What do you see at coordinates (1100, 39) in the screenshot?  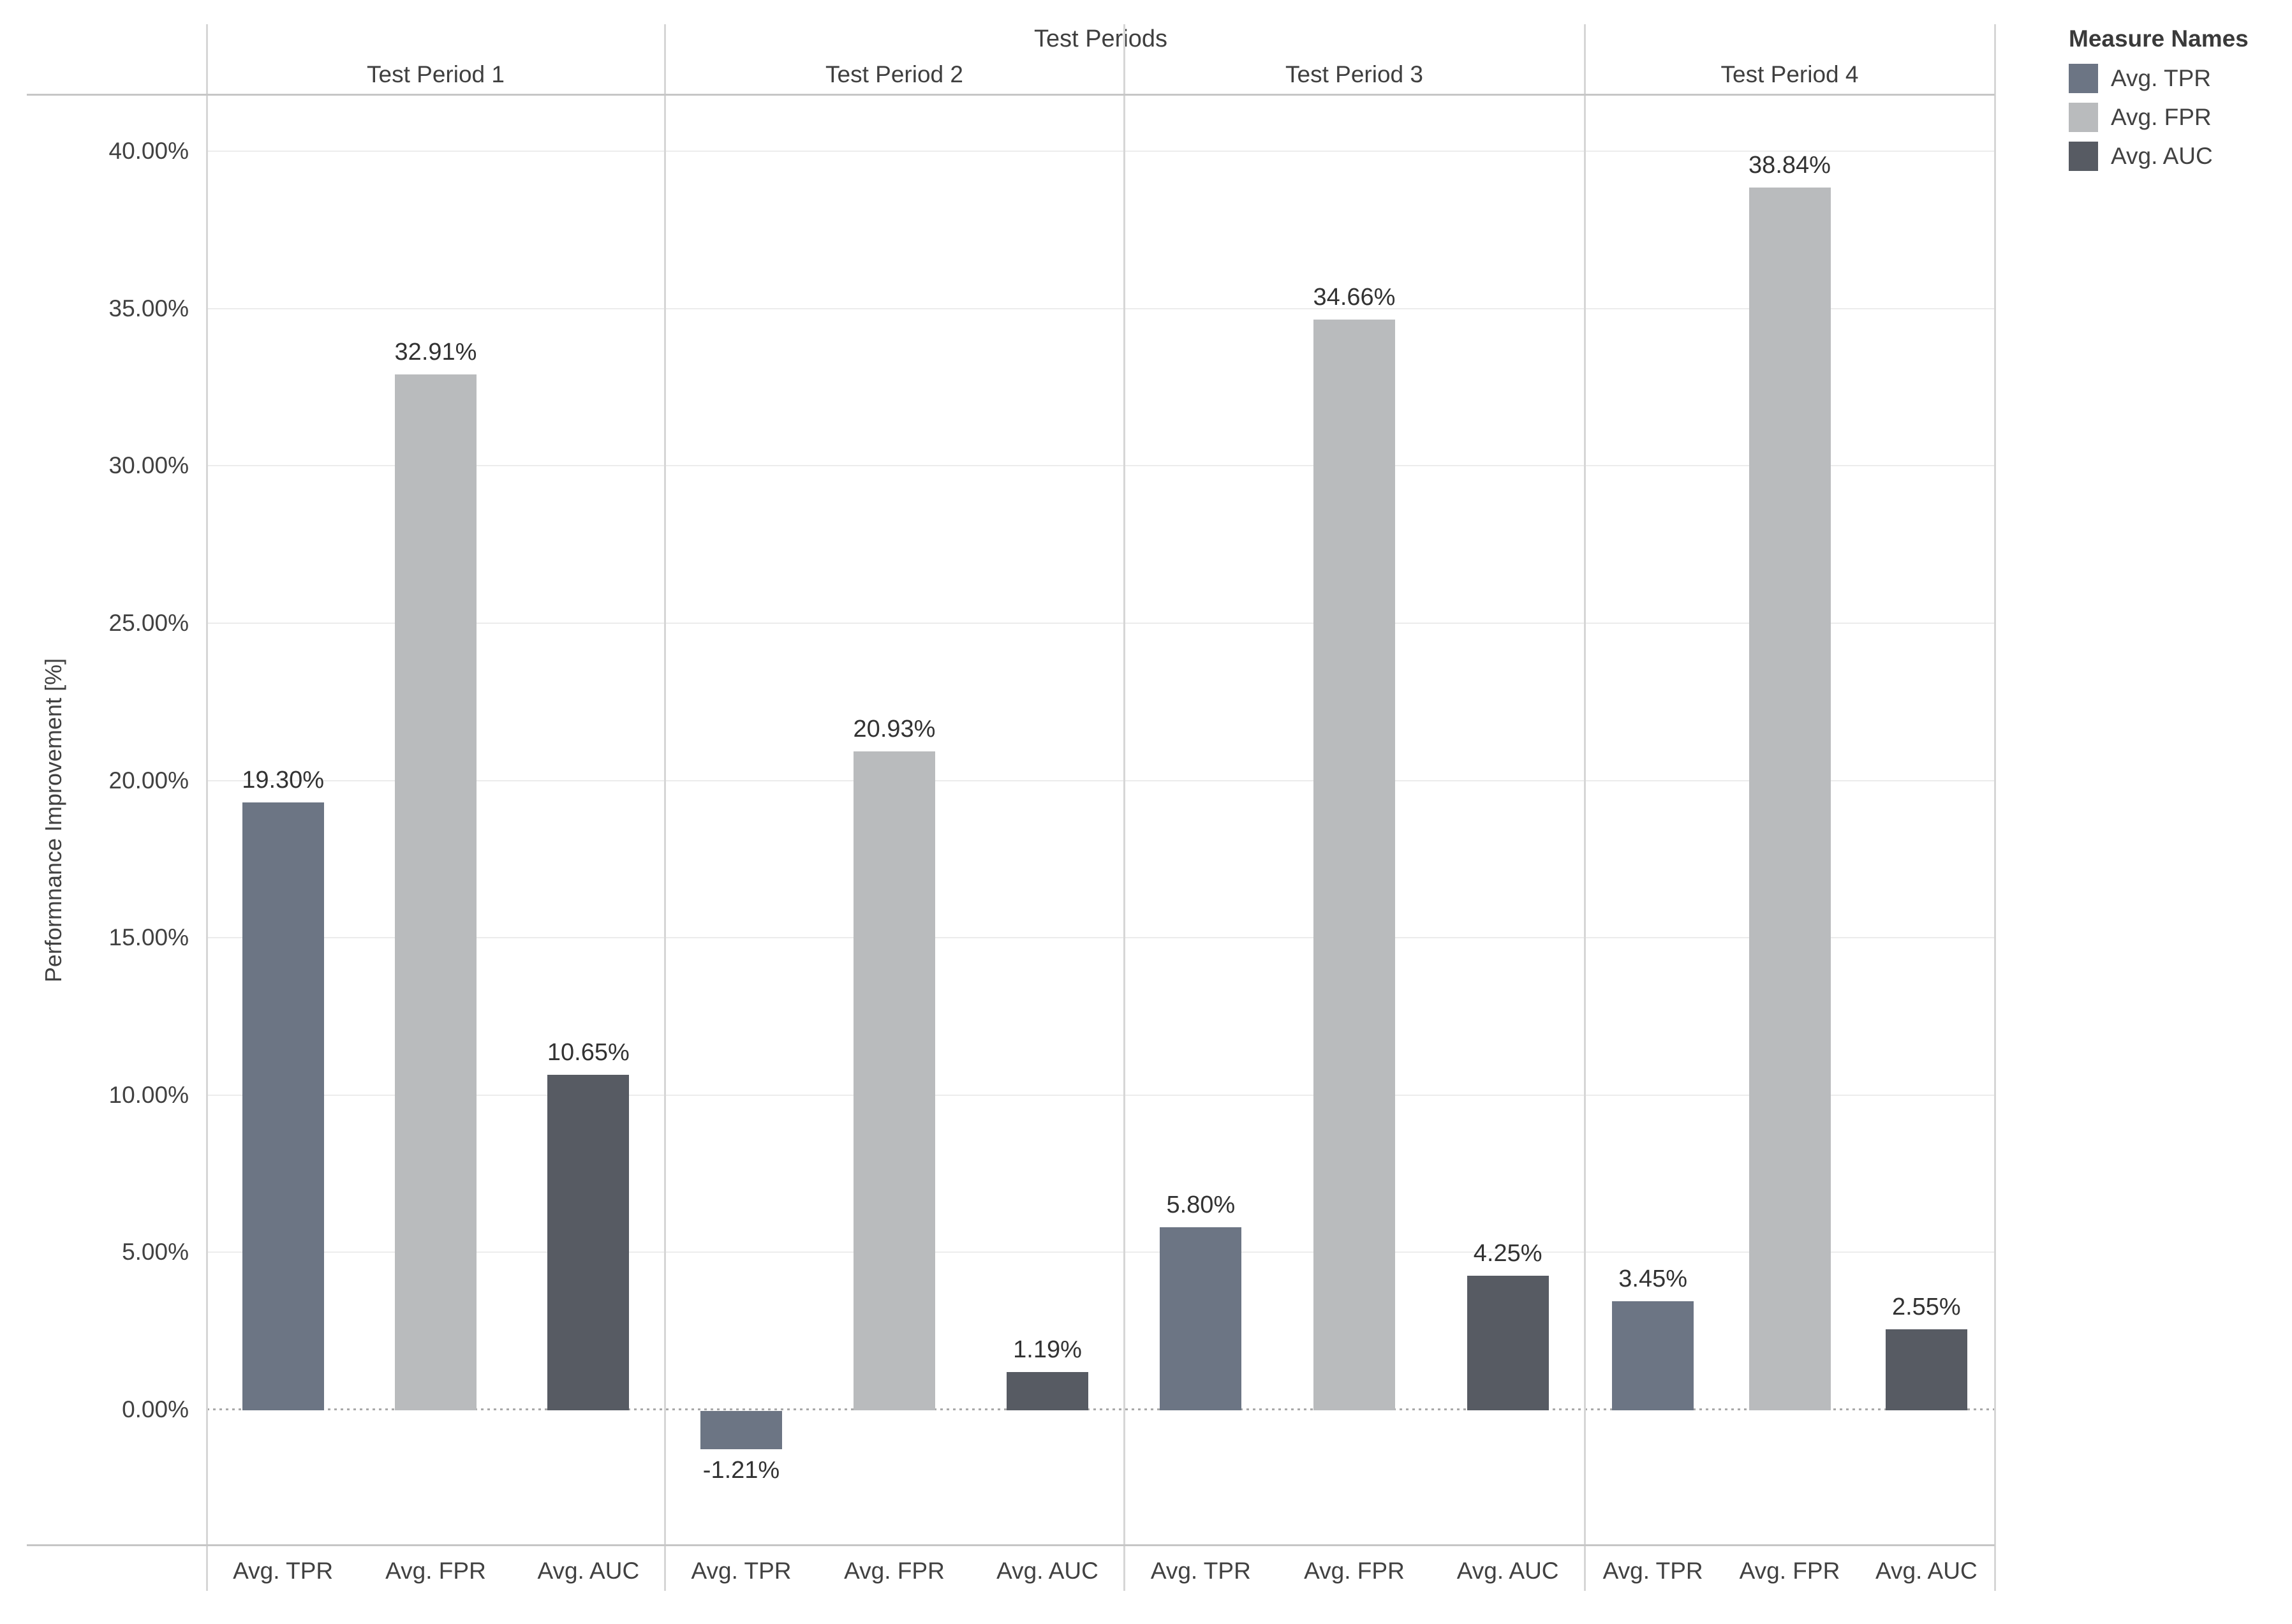 I see `chart-title: Test Periods` at bounding box center [1100, 39].